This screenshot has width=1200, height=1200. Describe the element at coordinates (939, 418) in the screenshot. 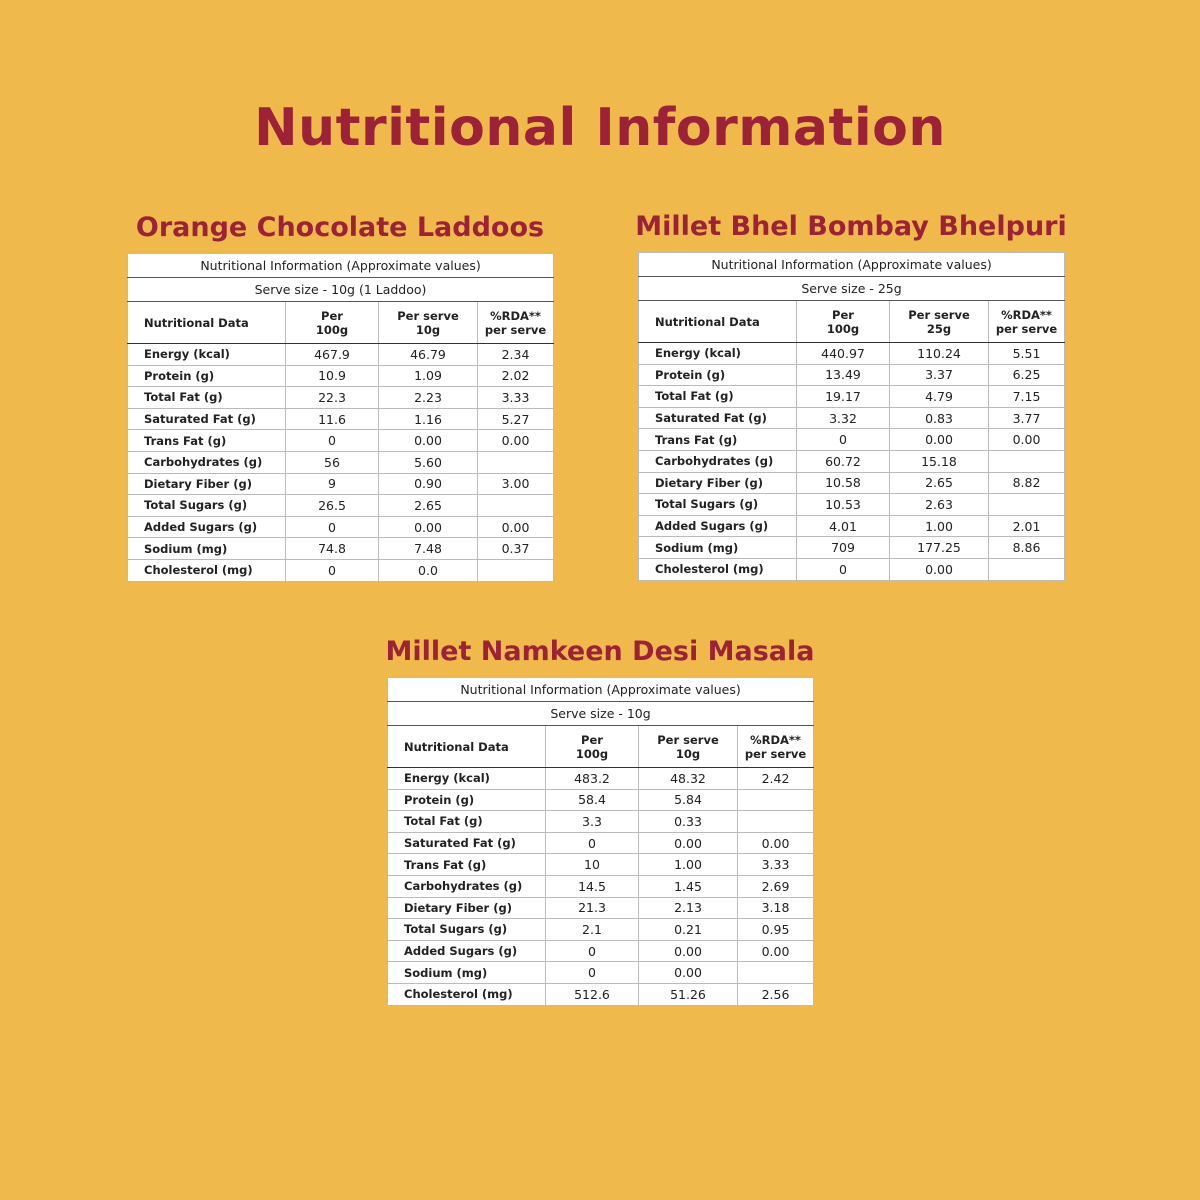

I see `nutrient-value: 0.83` at that location.